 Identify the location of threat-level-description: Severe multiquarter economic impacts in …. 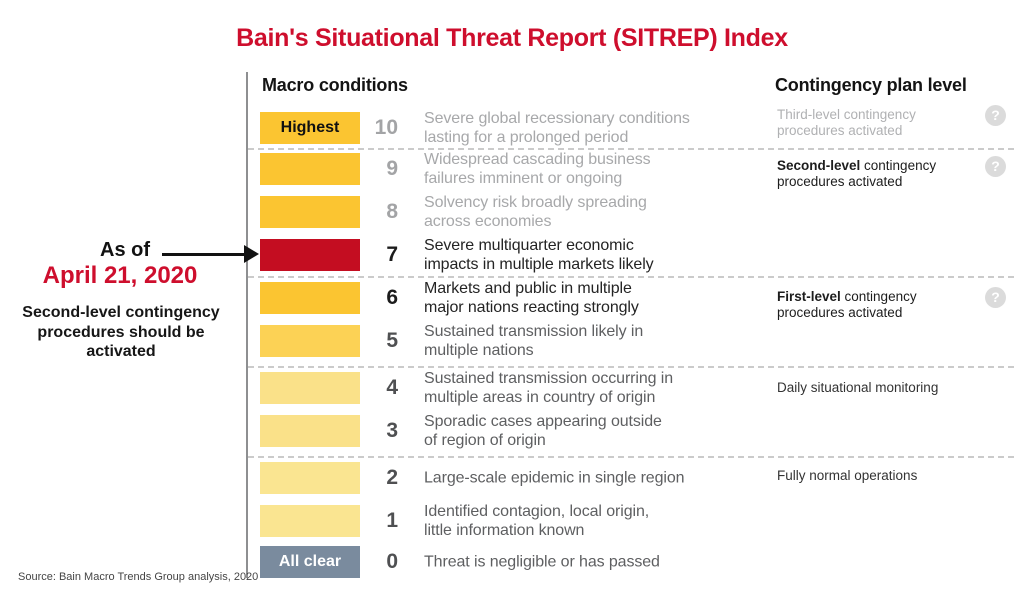
(539, 255).